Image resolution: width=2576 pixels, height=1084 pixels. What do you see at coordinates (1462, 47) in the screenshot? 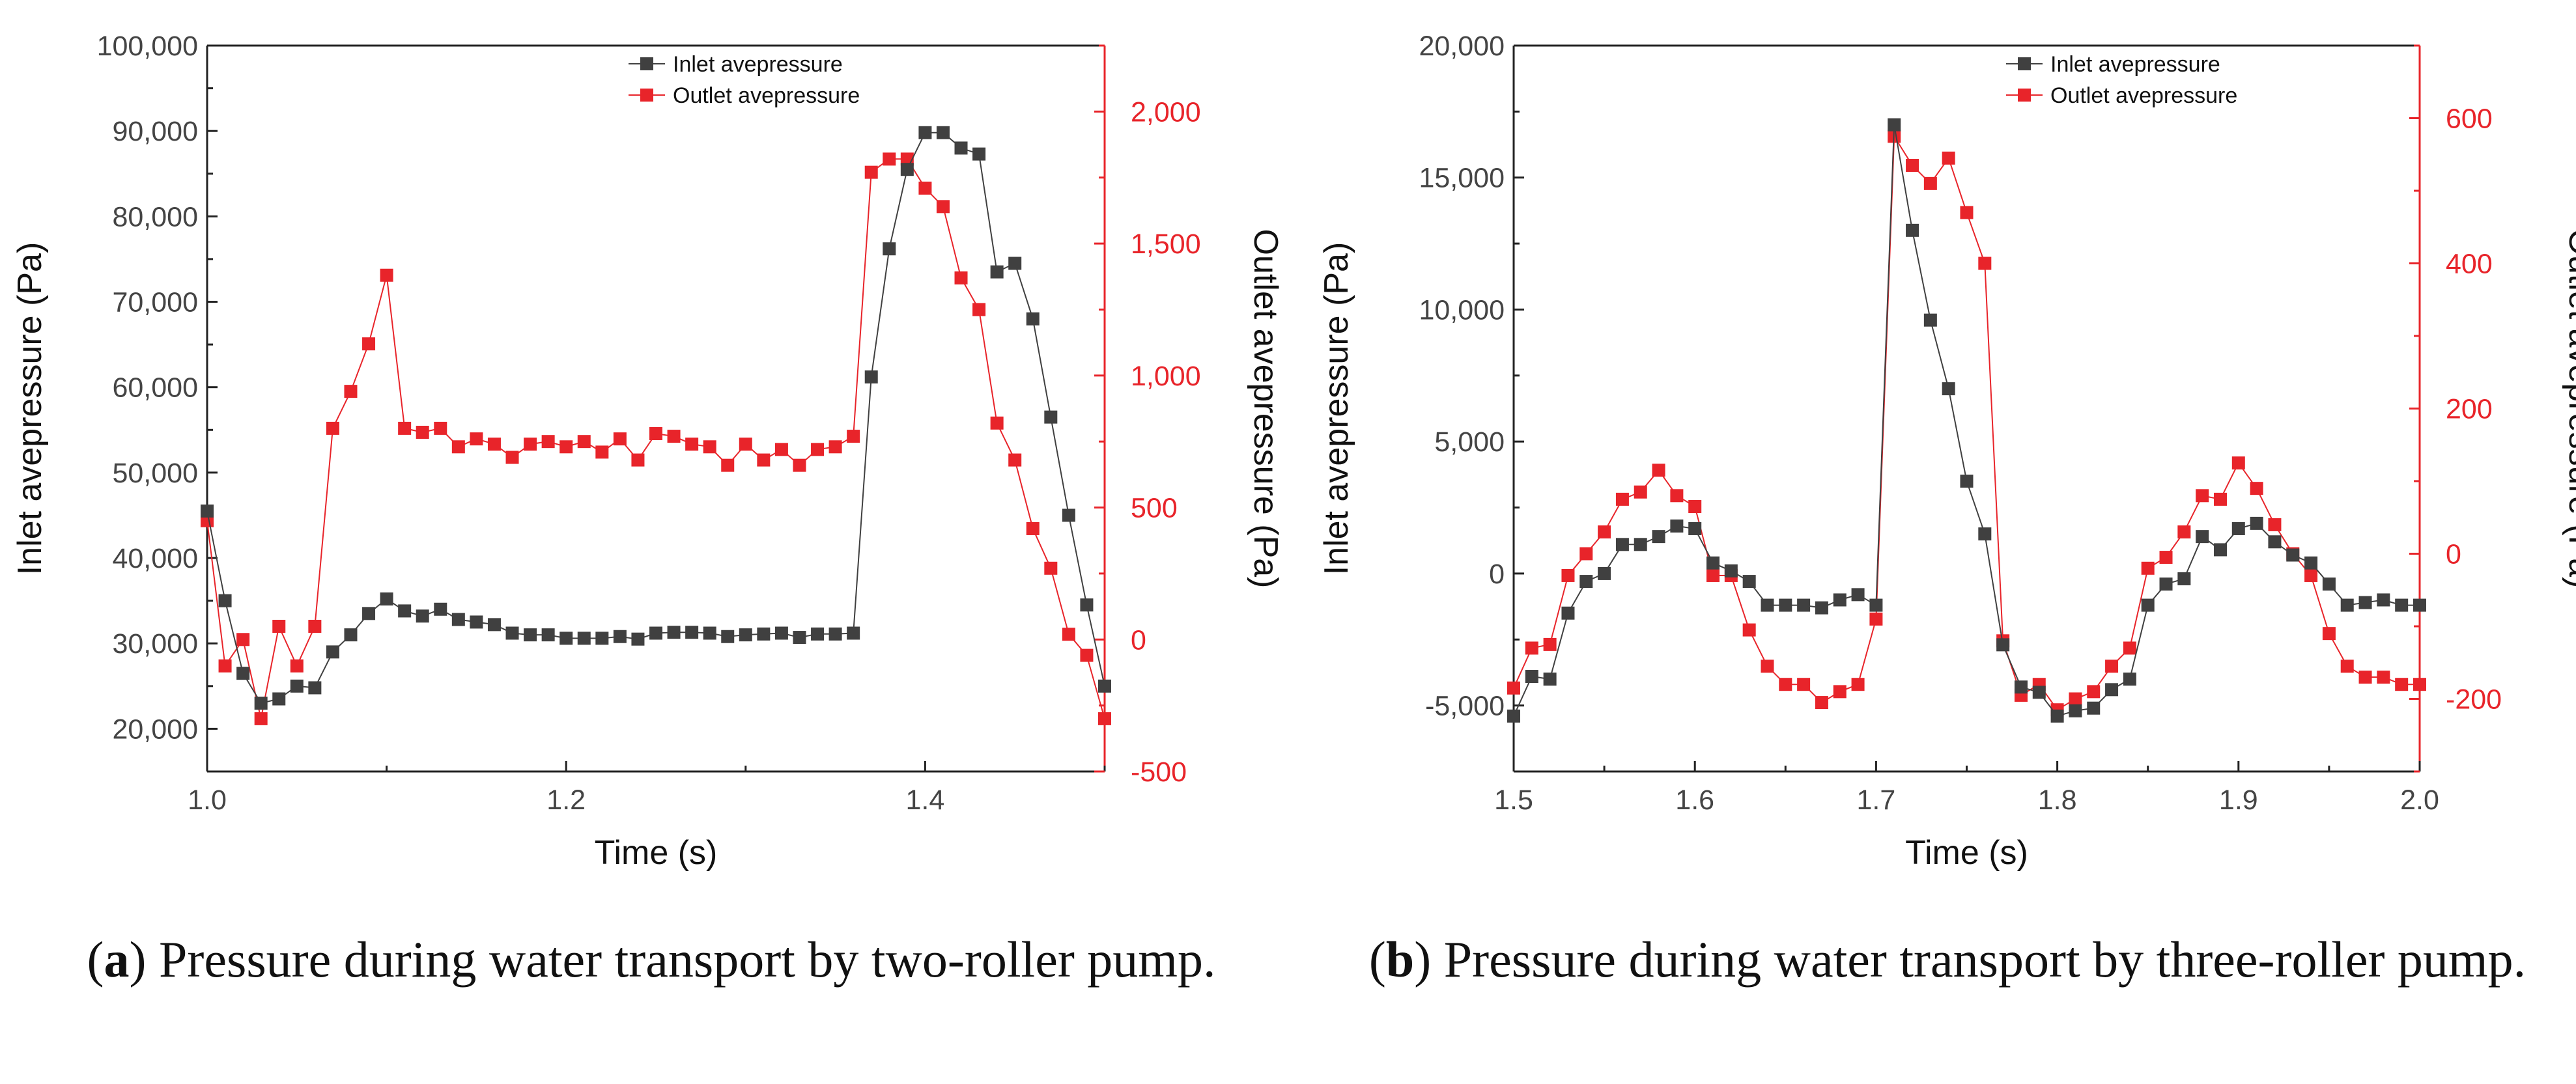
I see `y-left-tick-label: 20,000` at bounding box center [1462, 47].